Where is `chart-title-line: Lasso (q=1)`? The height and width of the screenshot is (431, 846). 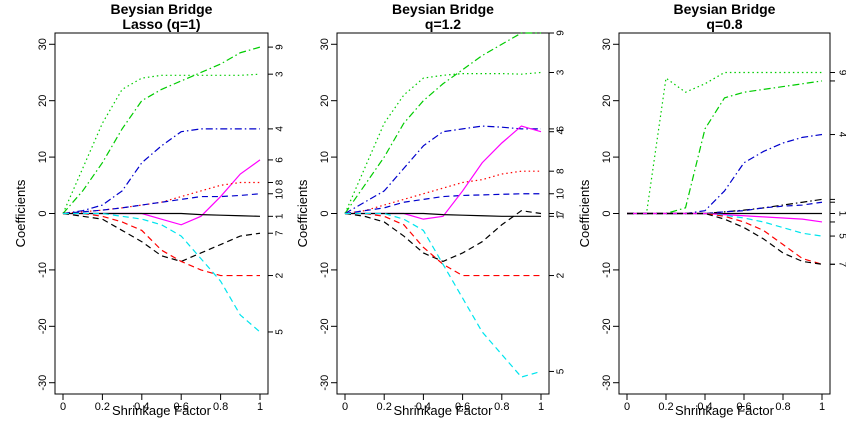 chart-title-line: Lasso (q=1) is located at coordinates (161, 24).